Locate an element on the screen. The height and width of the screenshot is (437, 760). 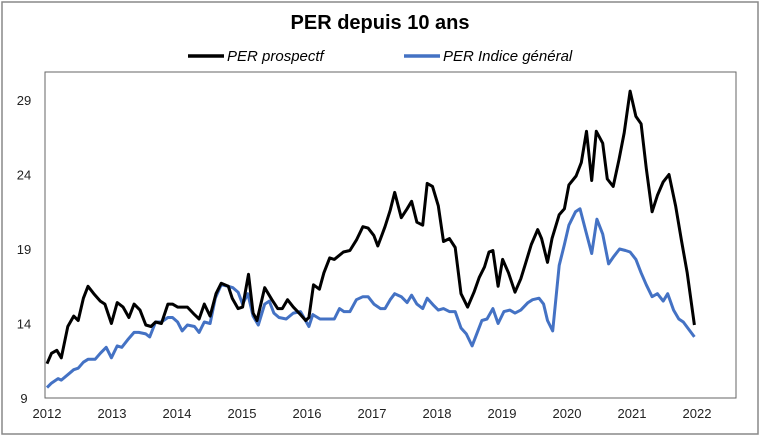
y-tick-label: 14 is located at coordinates (24, 324).